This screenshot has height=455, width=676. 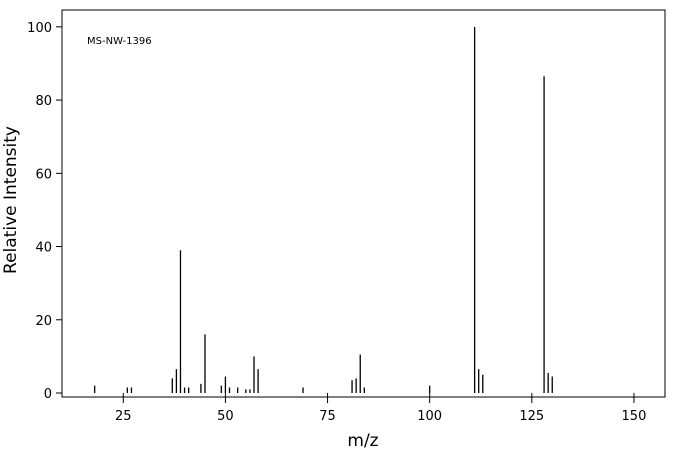 I want to click on x-axis-label: m/z, so click(x=362, y=441).